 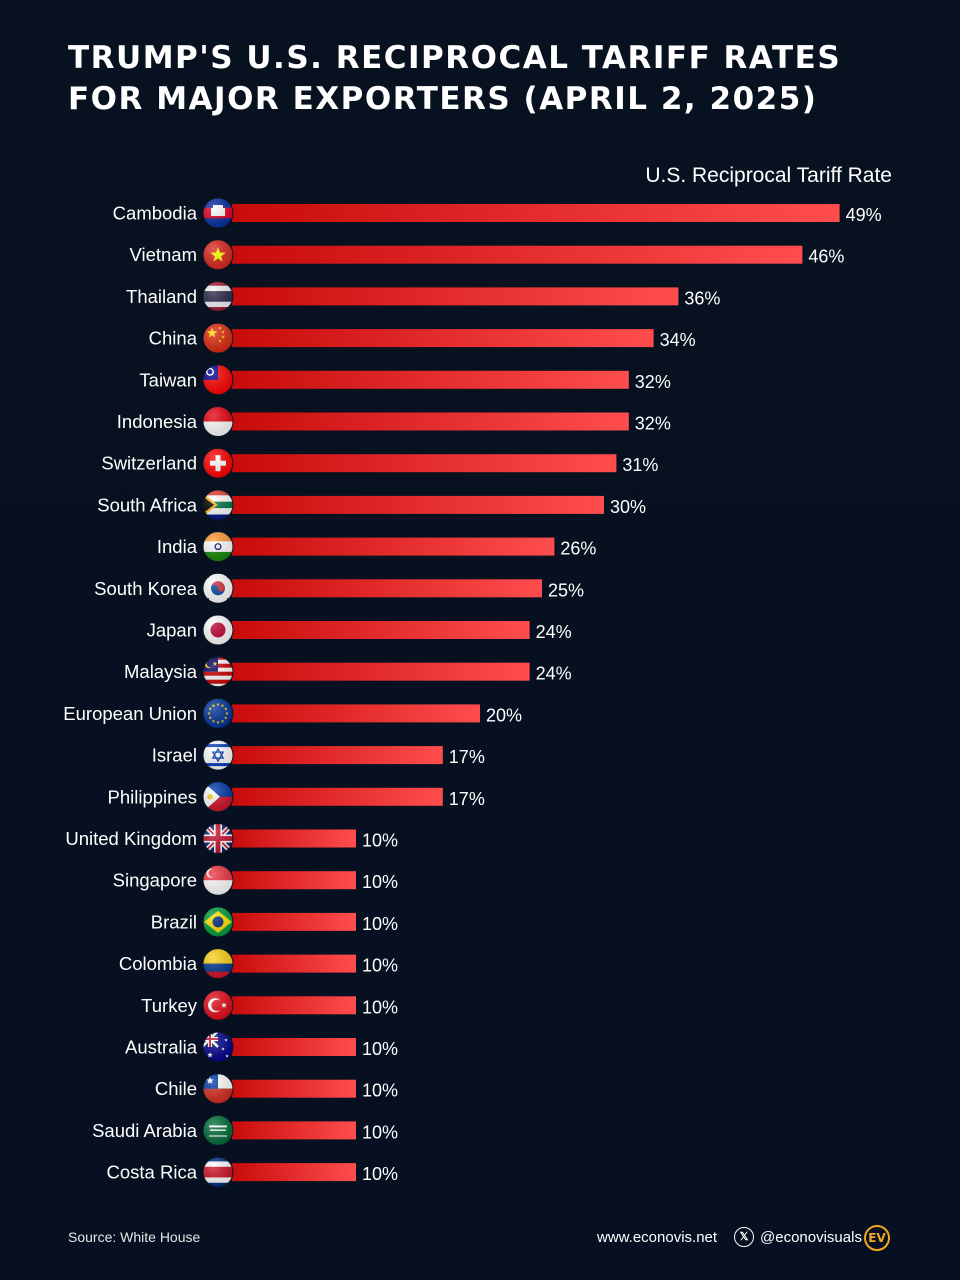 What do you see at coordinates (149, 463) in the screenshot?
I see `category-label: Switzerland` at bounding box center [149, 463].